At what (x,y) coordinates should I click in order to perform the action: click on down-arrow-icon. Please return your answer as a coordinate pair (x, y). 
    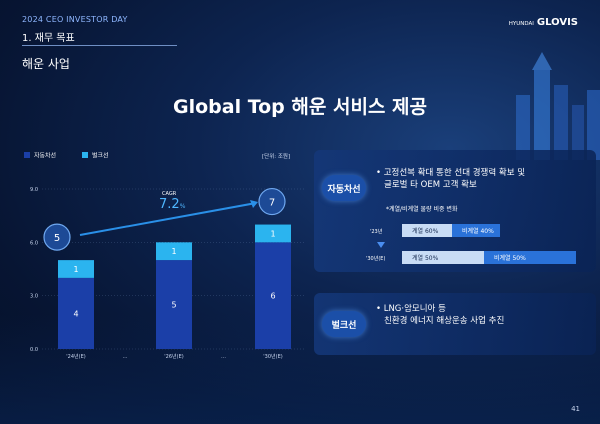
    Looking at the image, I should click on (381, 245).